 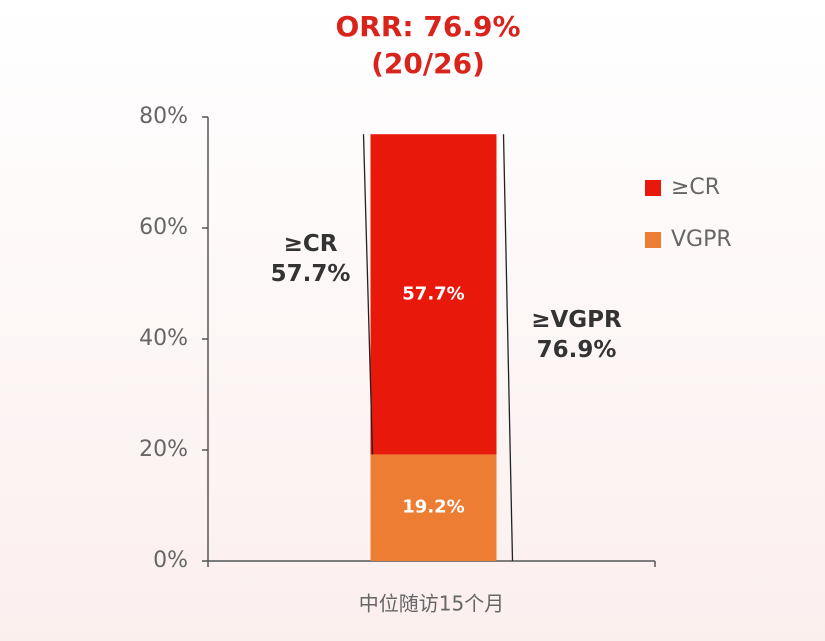 I want to click on legend-label: VGPR, so click(x=701, y=239).